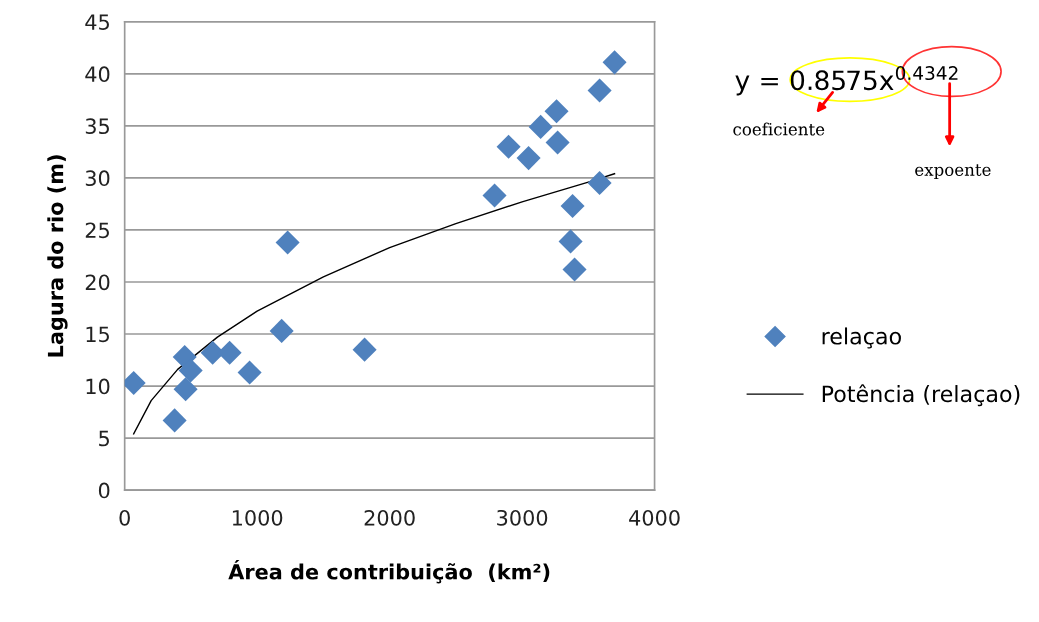  Describe the element at coordinates (779, 129) in the screenshot. I see `text: coeficiente` at that location.